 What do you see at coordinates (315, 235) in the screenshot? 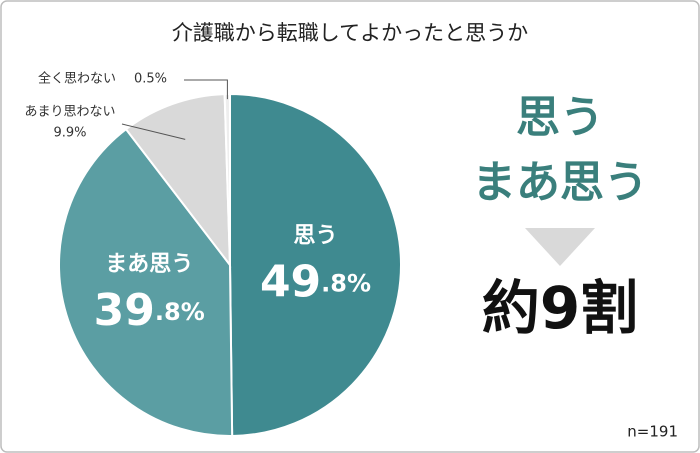
I see `slice-label: 思う` at bounding box center [315, 235].